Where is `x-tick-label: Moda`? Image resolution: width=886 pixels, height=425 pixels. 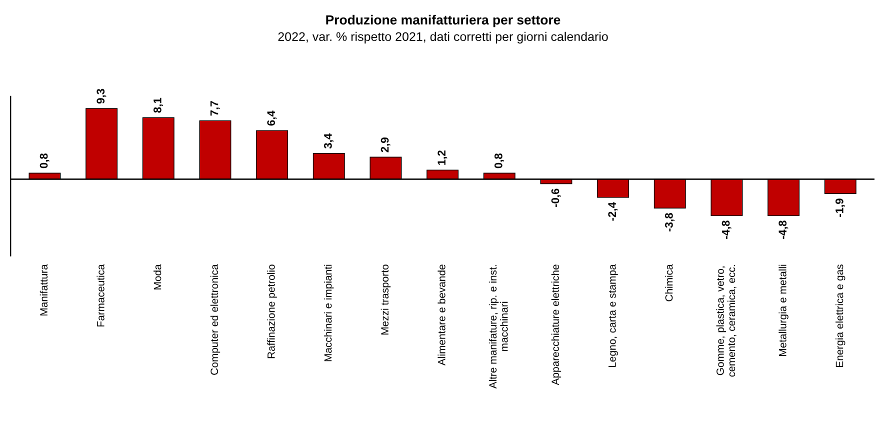 x-tick-label: Moda is located at coordinates (158, 277).